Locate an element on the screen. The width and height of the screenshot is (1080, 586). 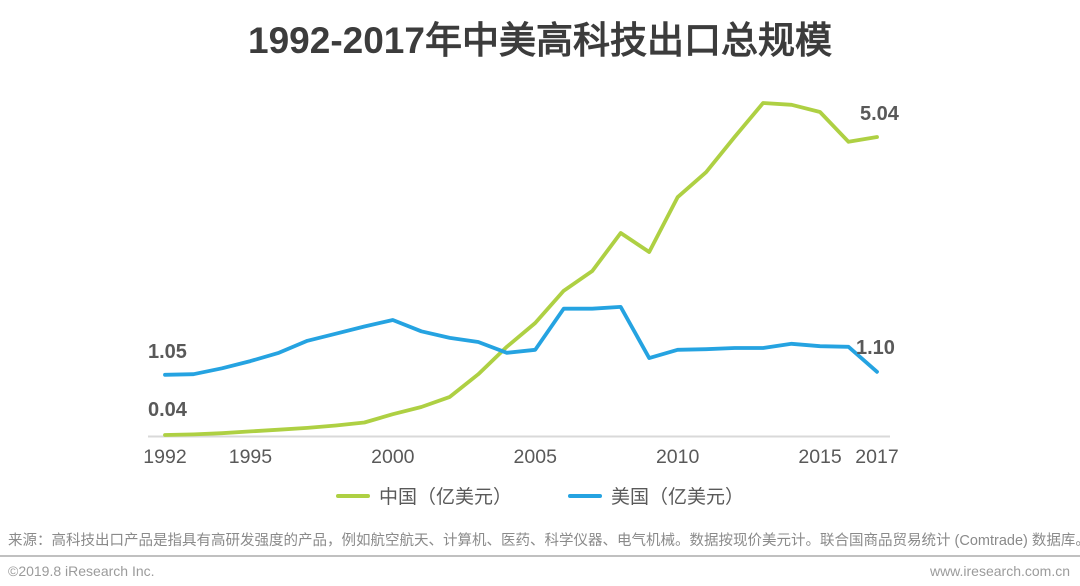
footer-divider is located at coordinates (540, 556).